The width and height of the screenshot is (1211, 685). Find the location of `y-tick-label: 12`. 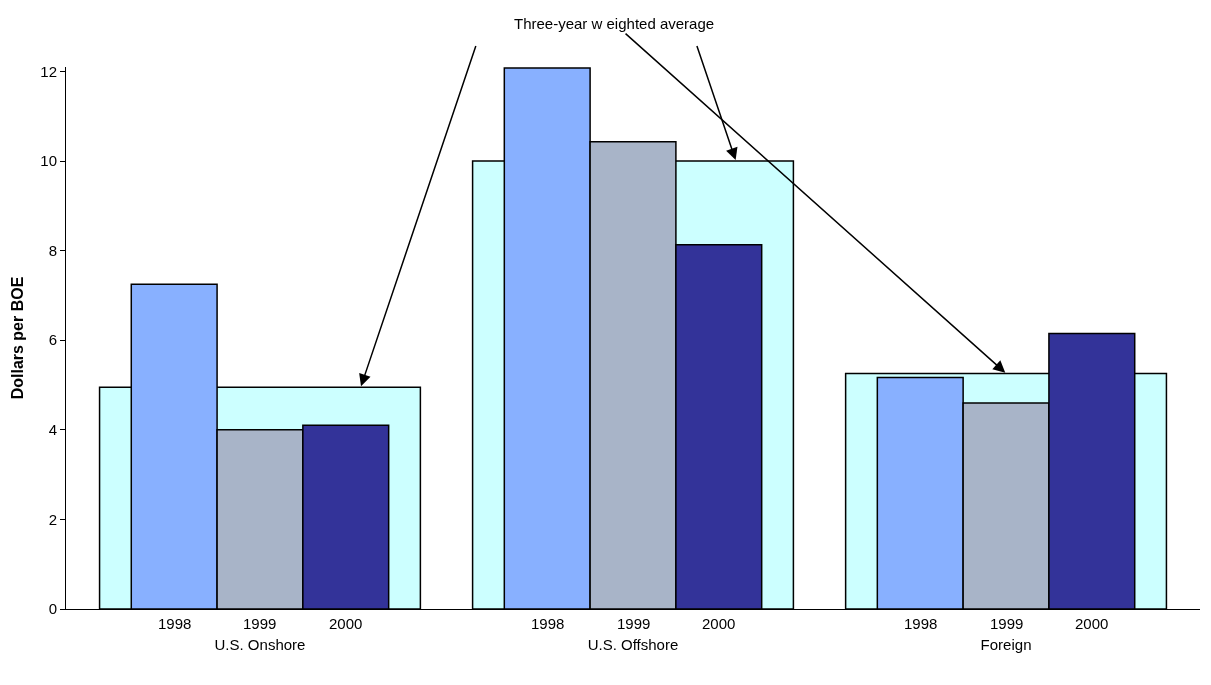

y-tick-label: 12 is located at coordinates (48, 71).